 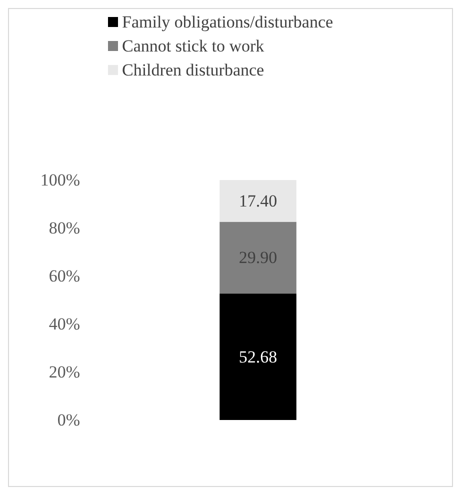 What do you see at coordinates (68, 420) in the screenshot?
I see `y-tick-label: 0%` at bounding box center [68, 420].